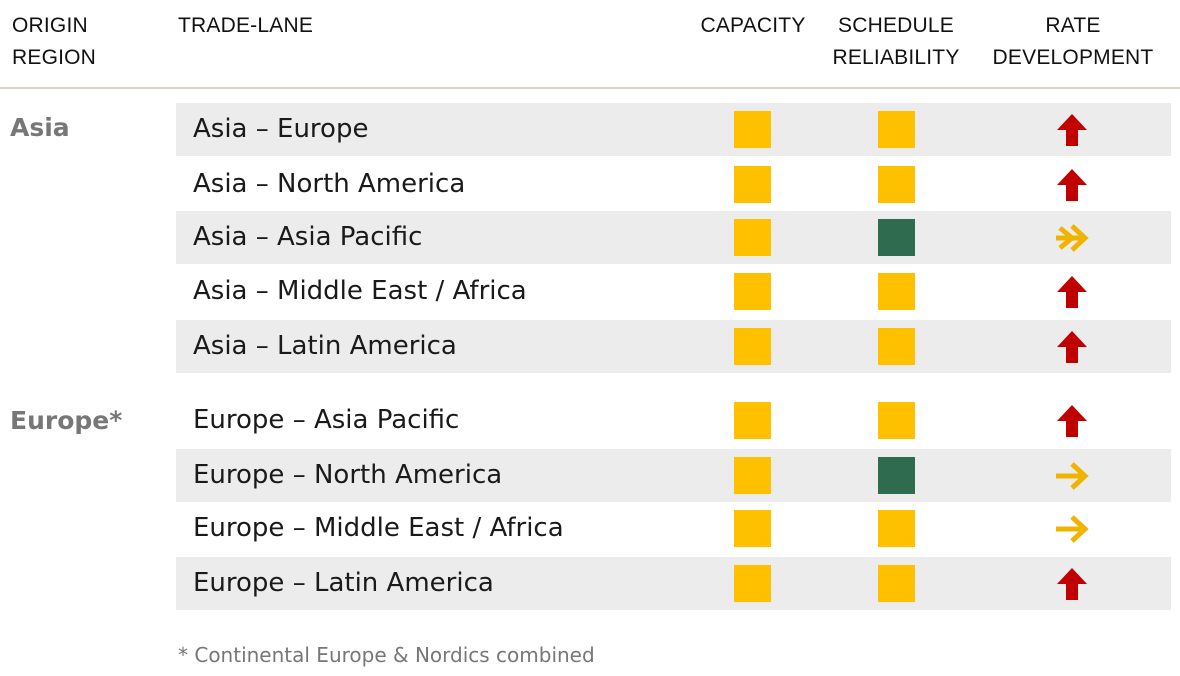 The image size is (1180, 676). What do you see at coordinates (1073, 42) in the screenshot?
I see `header-rate-development: RATE DEVELOPMENT` at bounding box center [1073, 42].